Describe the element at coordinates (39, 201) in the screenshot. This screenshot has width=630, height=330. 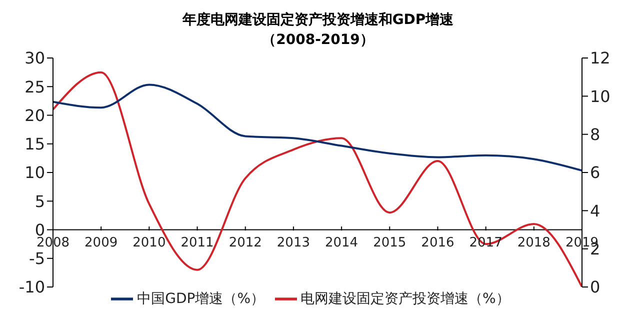
I see `y-tick-label: 5` at that location.